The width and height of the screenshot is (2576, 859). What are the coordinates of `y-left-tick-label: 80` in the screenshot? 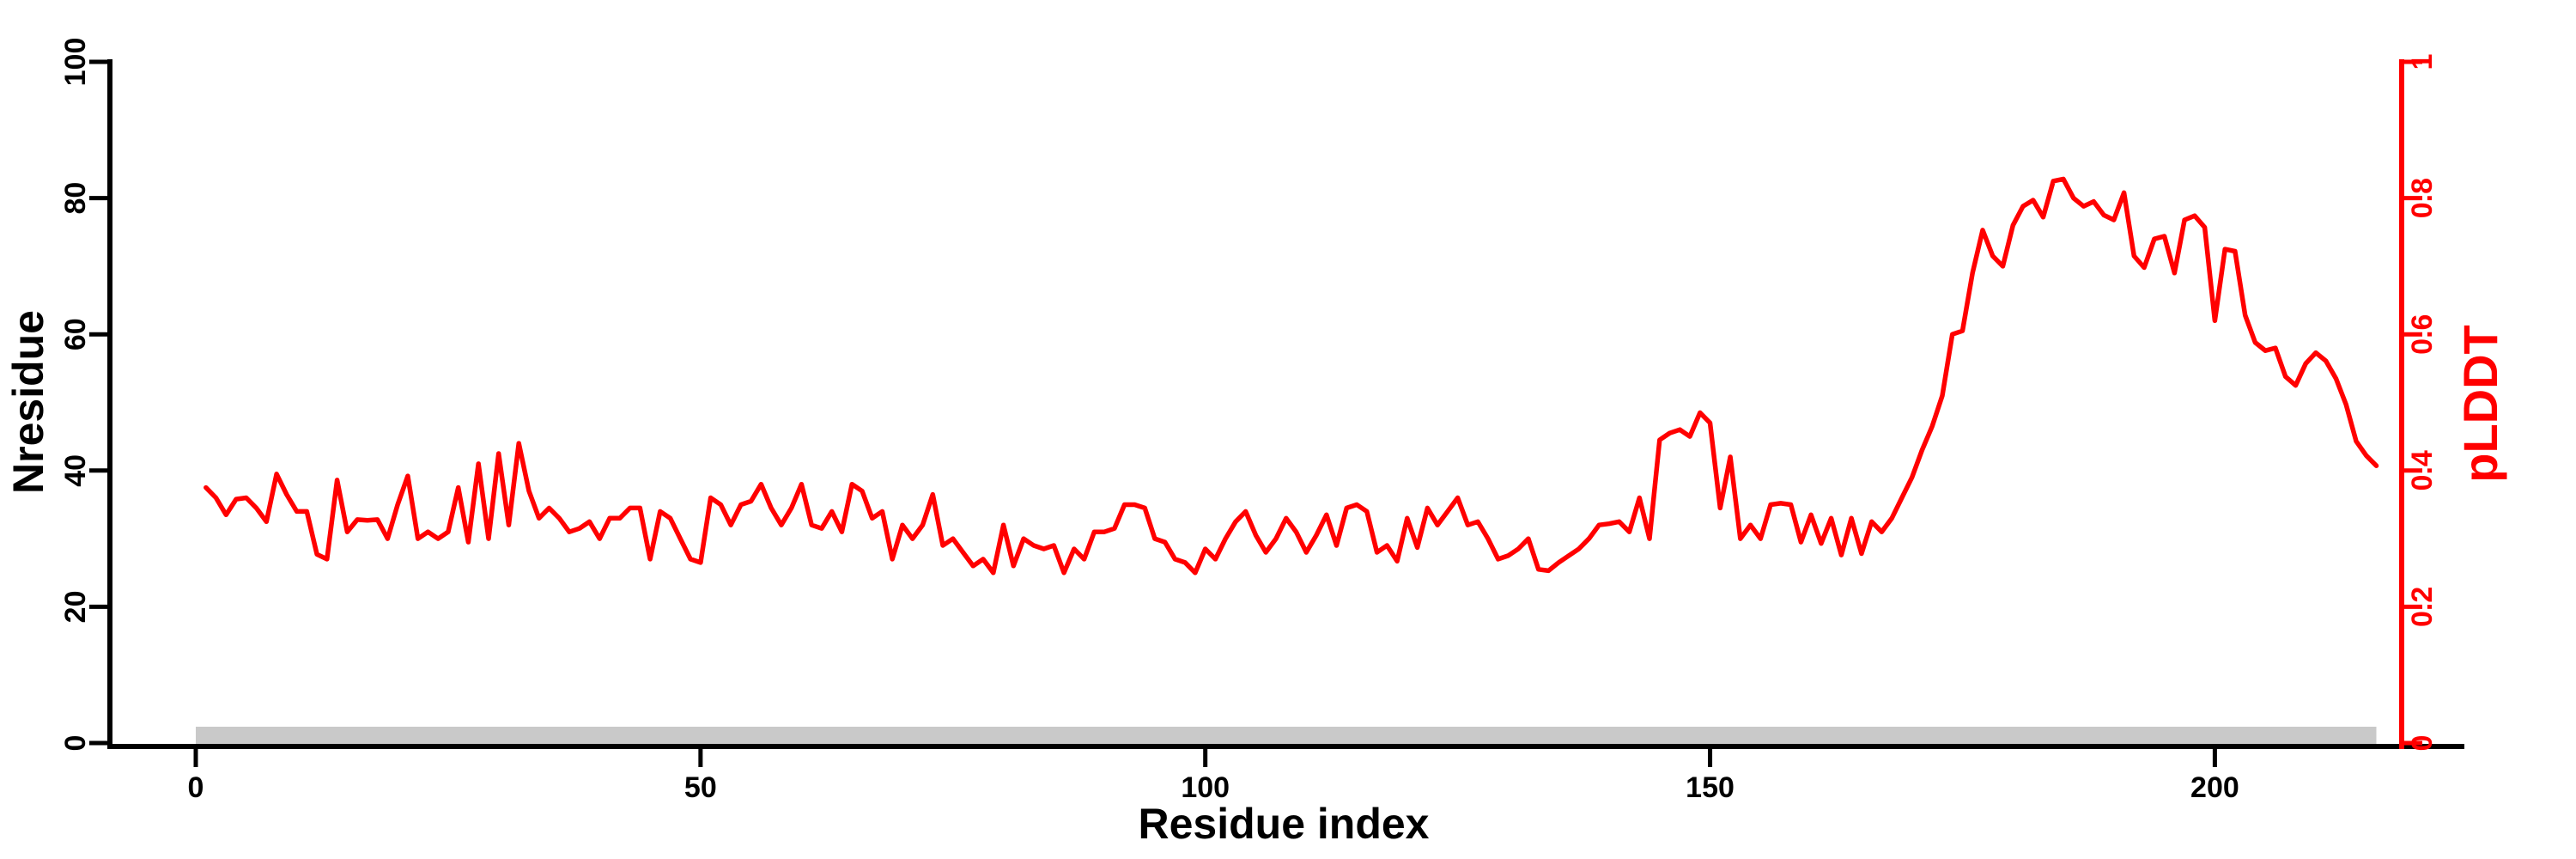 It's located at (75, 198).